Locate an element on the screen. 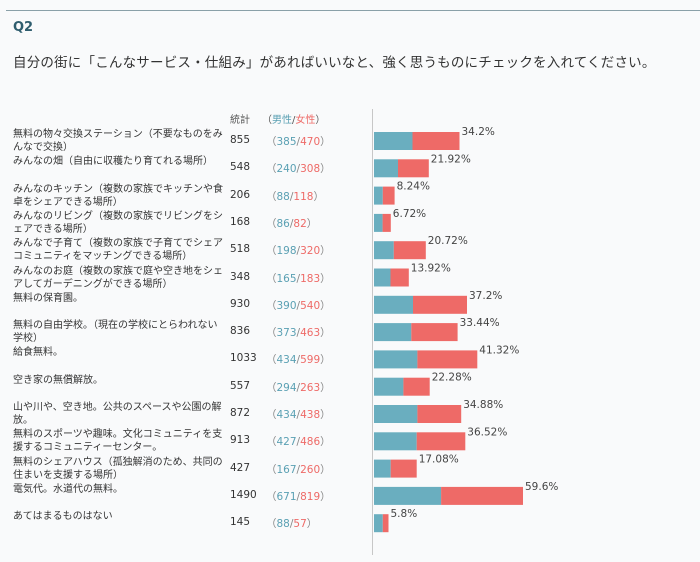  male-count: 294 is located at coordinates (286, 387).